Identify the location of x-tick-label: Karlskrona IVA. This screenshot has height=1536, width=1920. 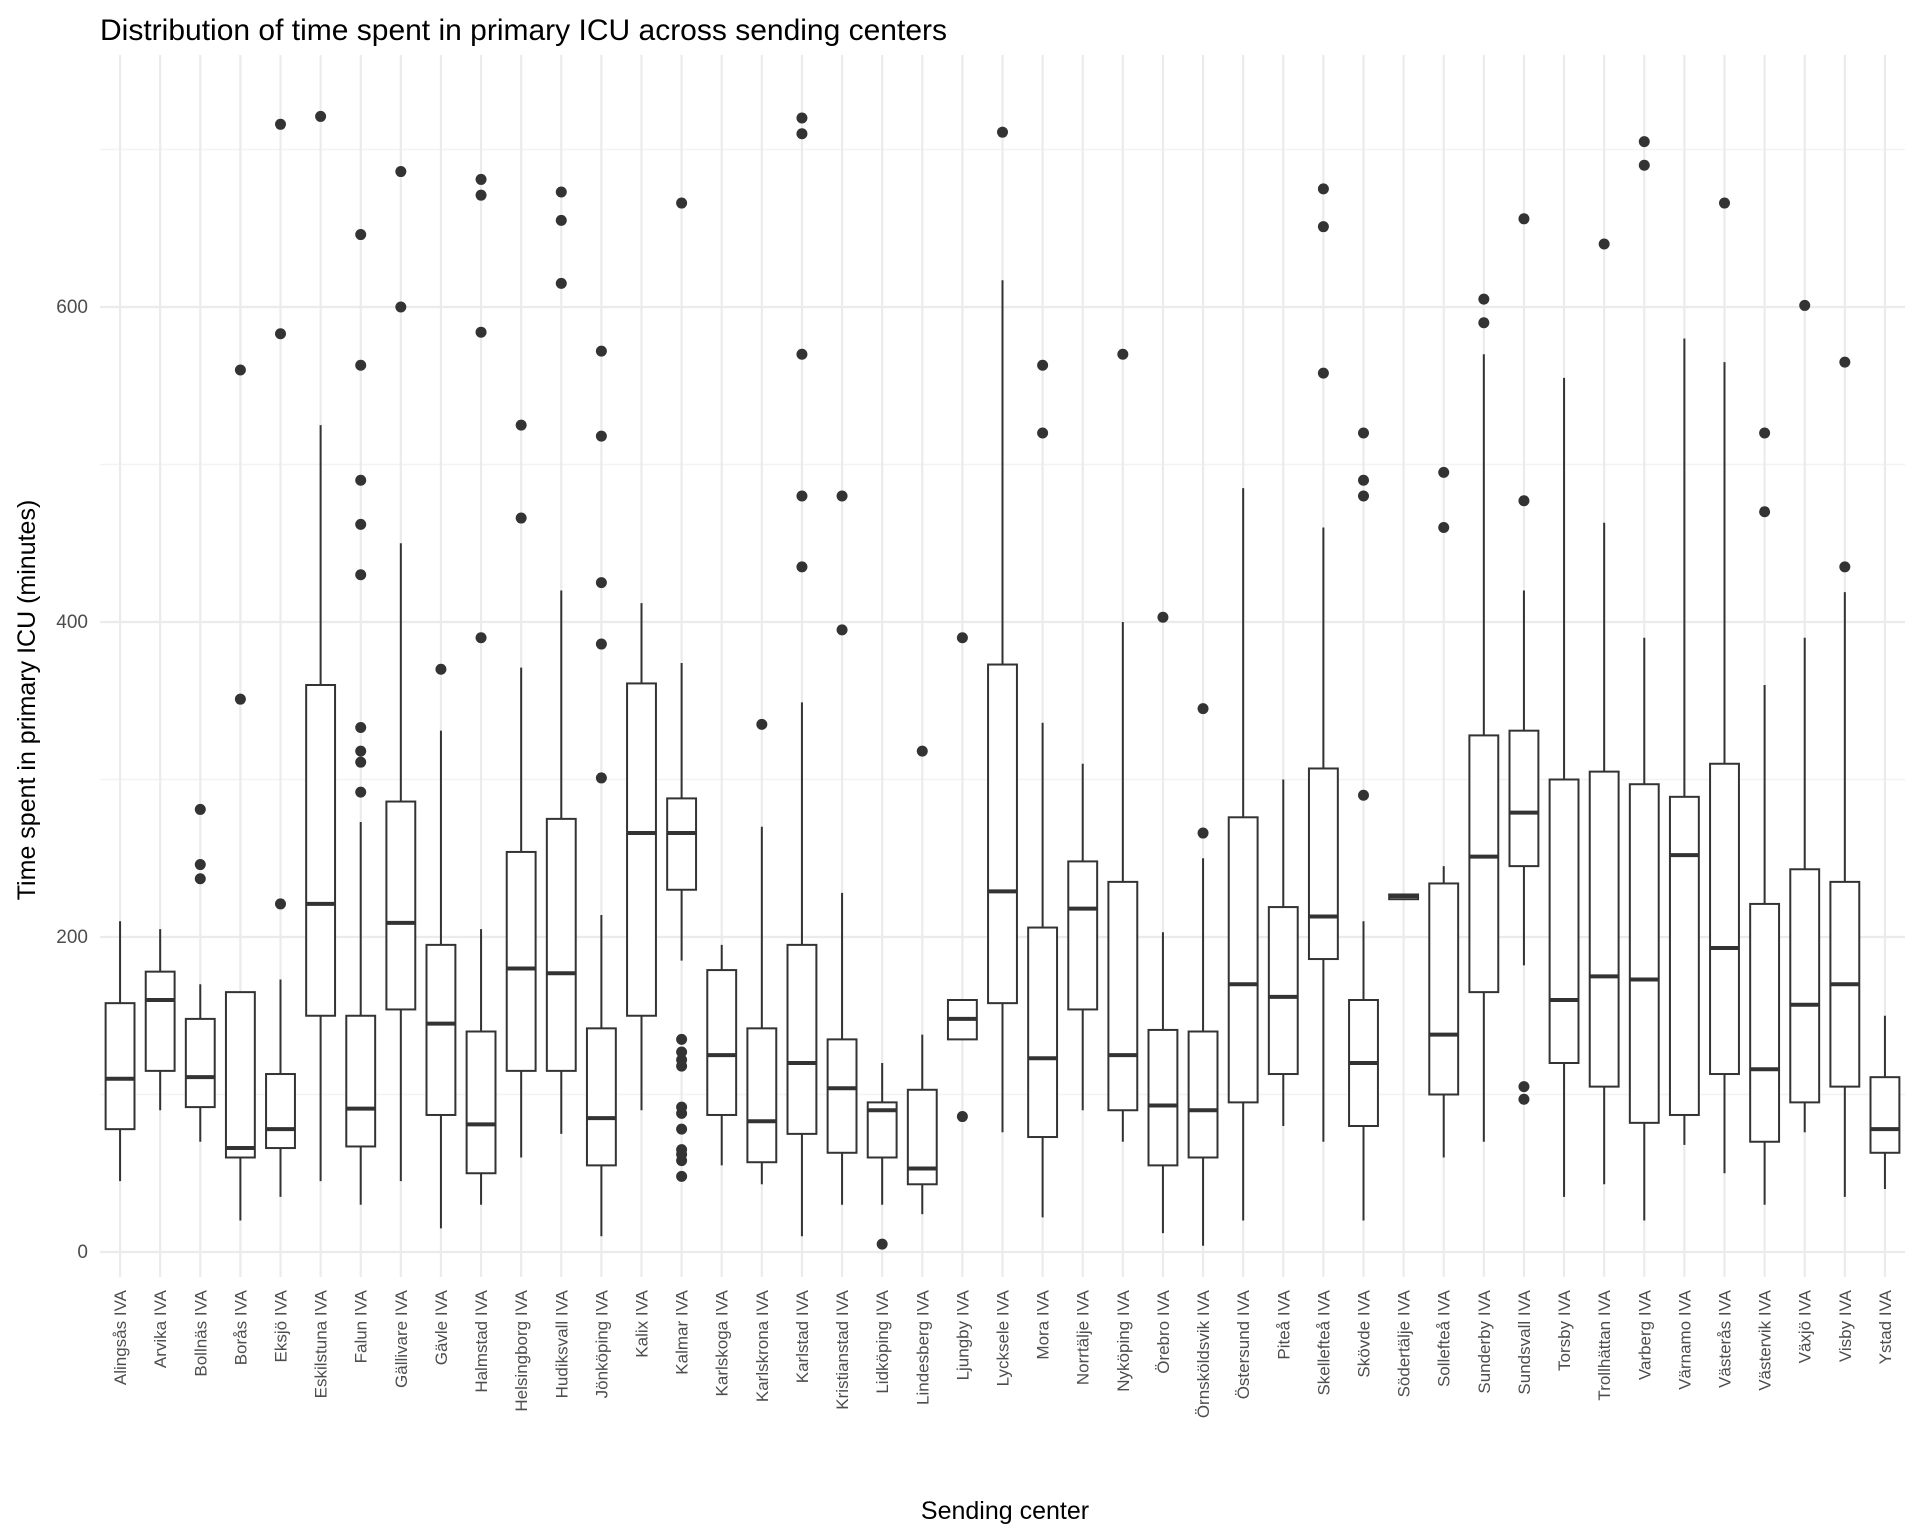
(762, 1345).